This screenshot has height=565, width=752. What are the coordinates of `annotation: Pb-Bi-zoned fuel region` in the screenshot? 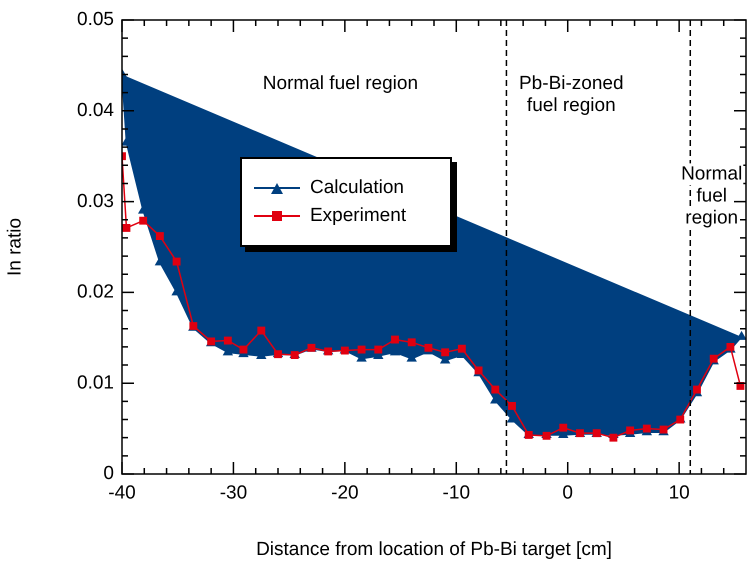 It's located at (571, 94).